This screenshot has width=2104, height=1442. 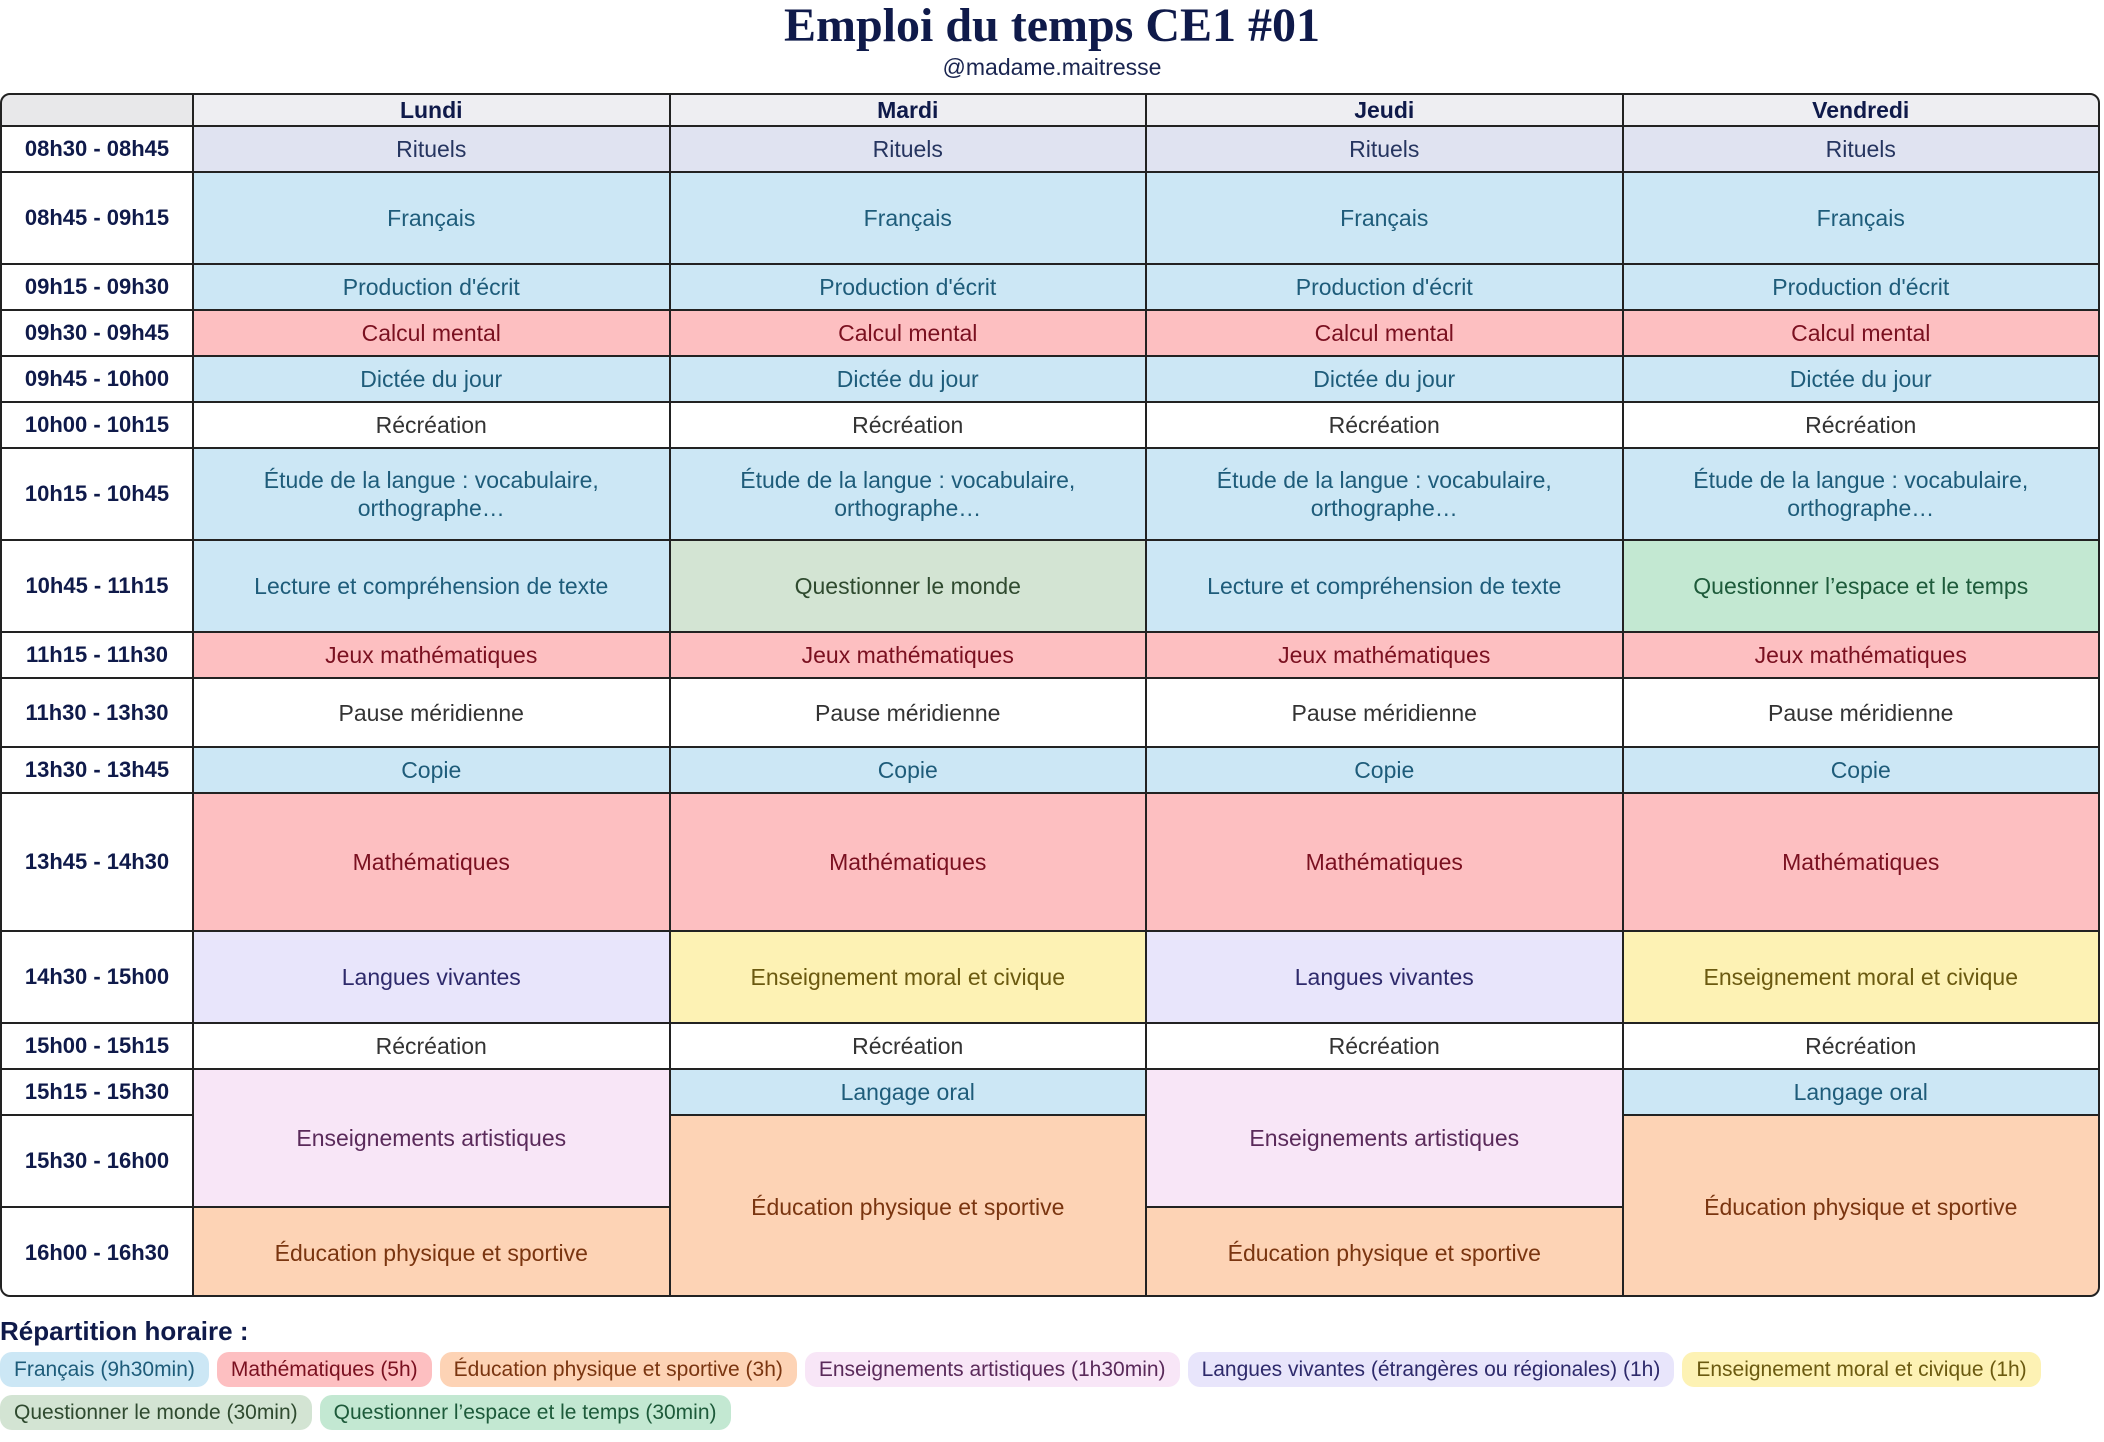 I want to click on legend-pill: Français (9h30min), so click(x=104, y=1369).